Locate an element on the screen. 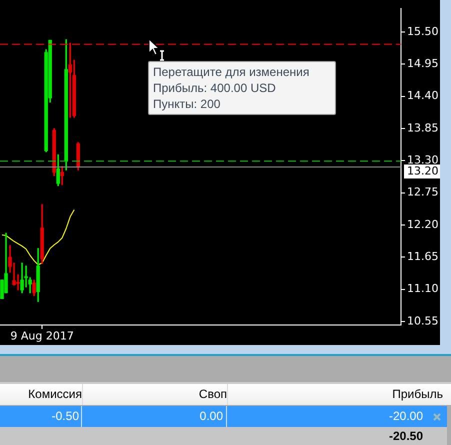  text: 0.00 is located at coordinates (210, 416).